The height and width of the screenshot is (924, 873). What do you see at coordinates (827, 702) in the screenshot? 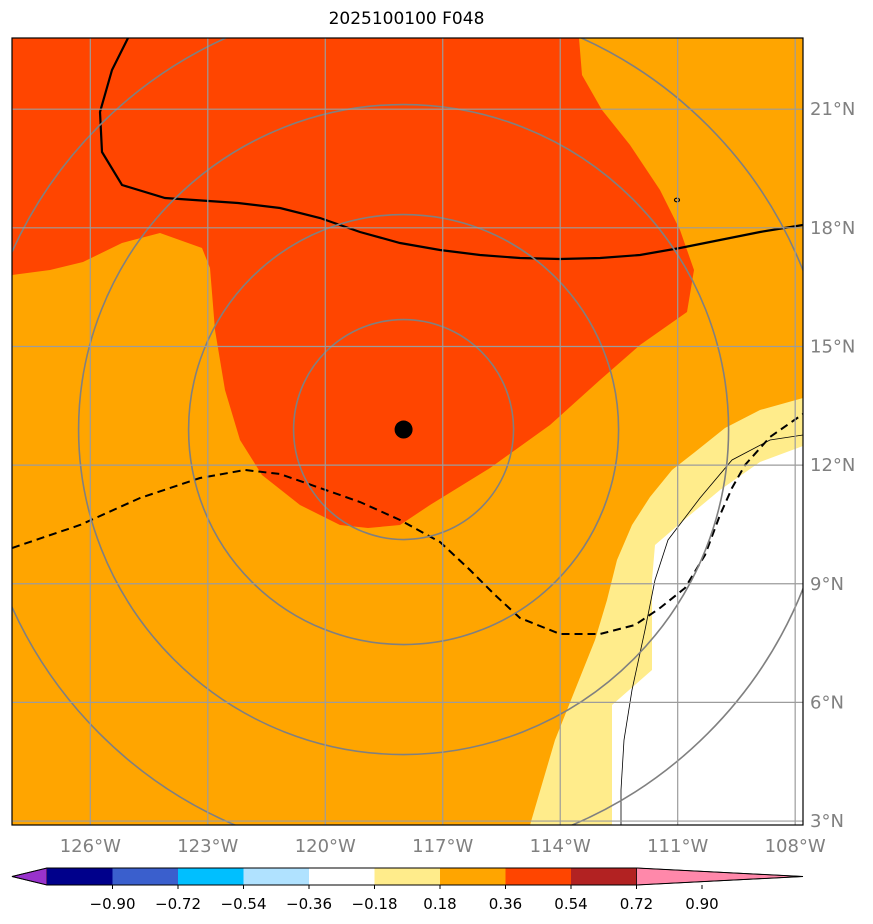
I see `lat-tick-label: 6°N` at bounding box center [827, 702].